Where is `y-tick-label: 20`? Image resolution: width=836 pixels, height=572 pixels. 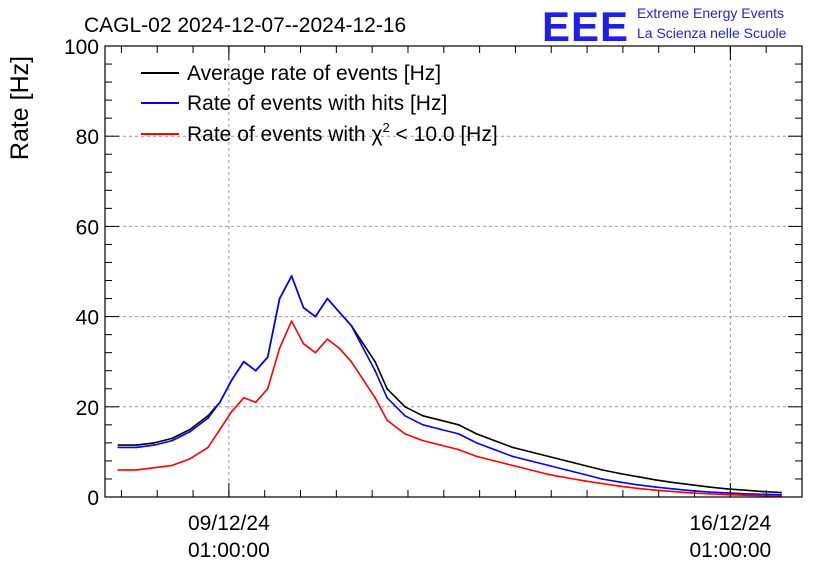 y-tick-label: 20 is located at coordinates (87, 408).